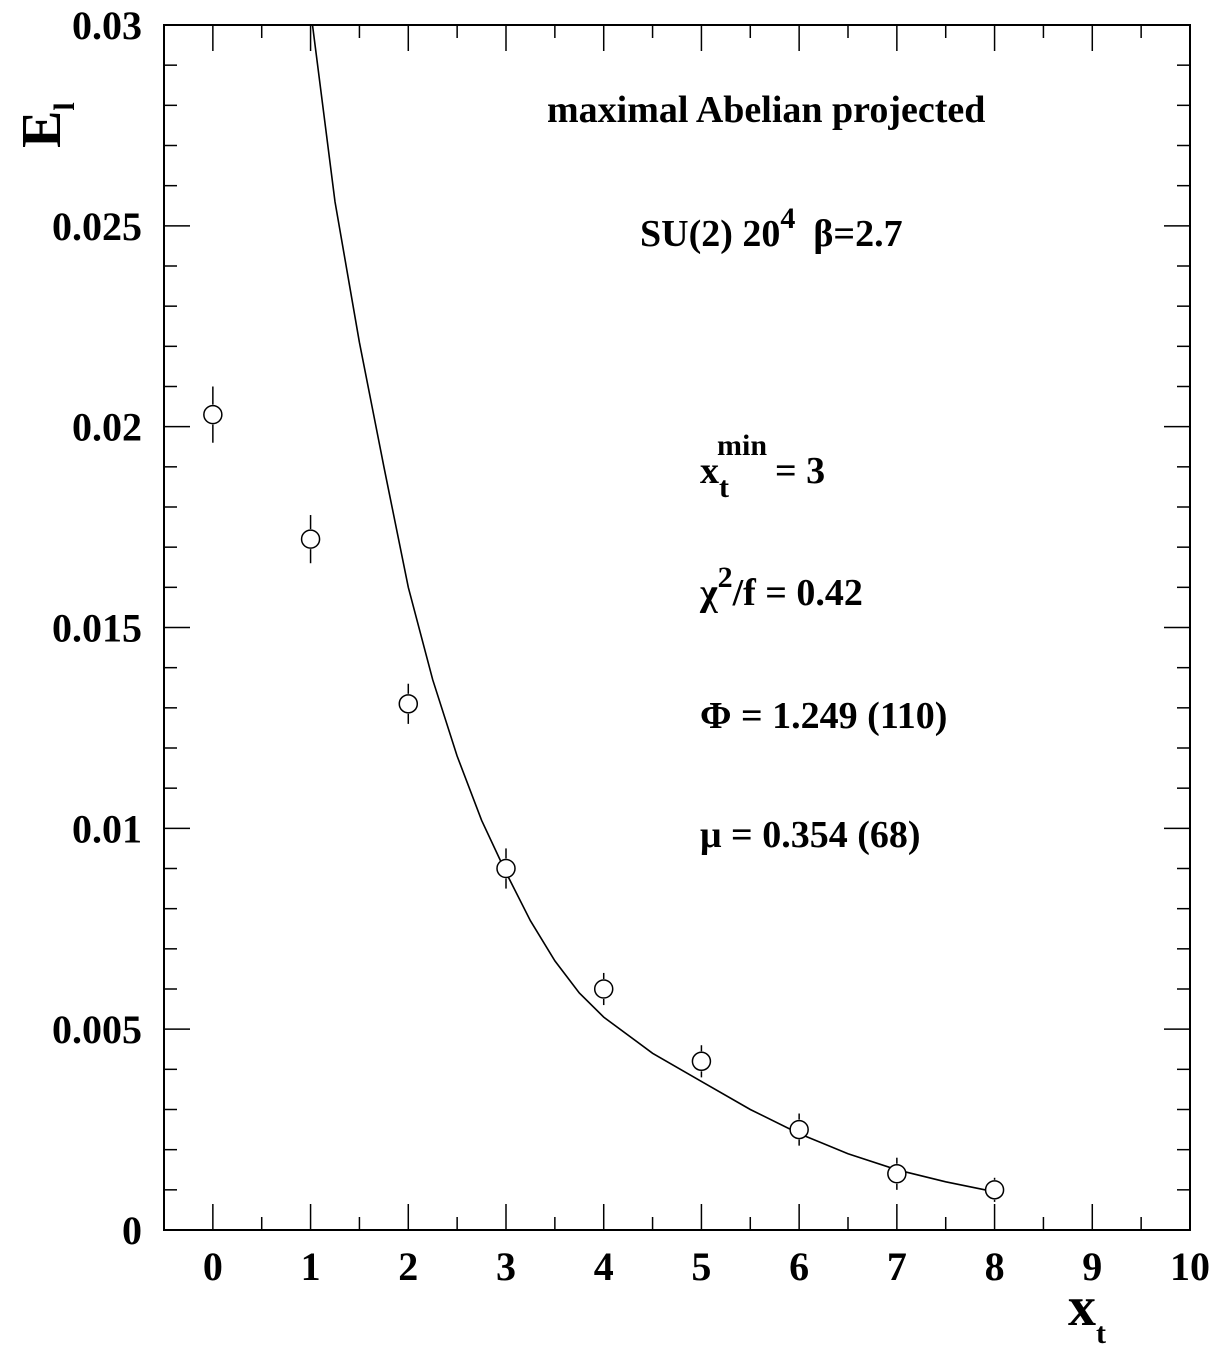 The height and width of the screenshot is (1359, 1225). What do you see at coordinates (311, 1266) in the screenshot?
I see `x-tick-label: 1` at bounding box center [311, 1266].